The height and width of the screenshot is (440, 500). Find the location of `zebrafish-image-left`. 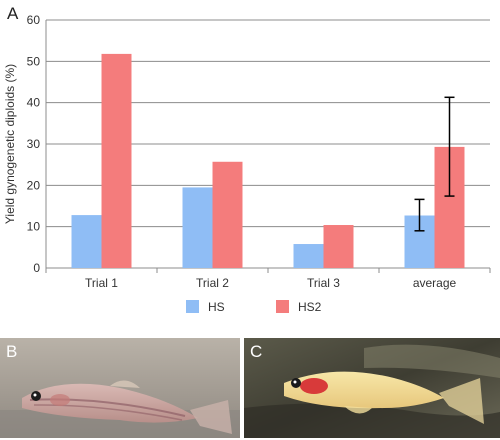

zebrafish-image-left is located at coordinates (120, 388).